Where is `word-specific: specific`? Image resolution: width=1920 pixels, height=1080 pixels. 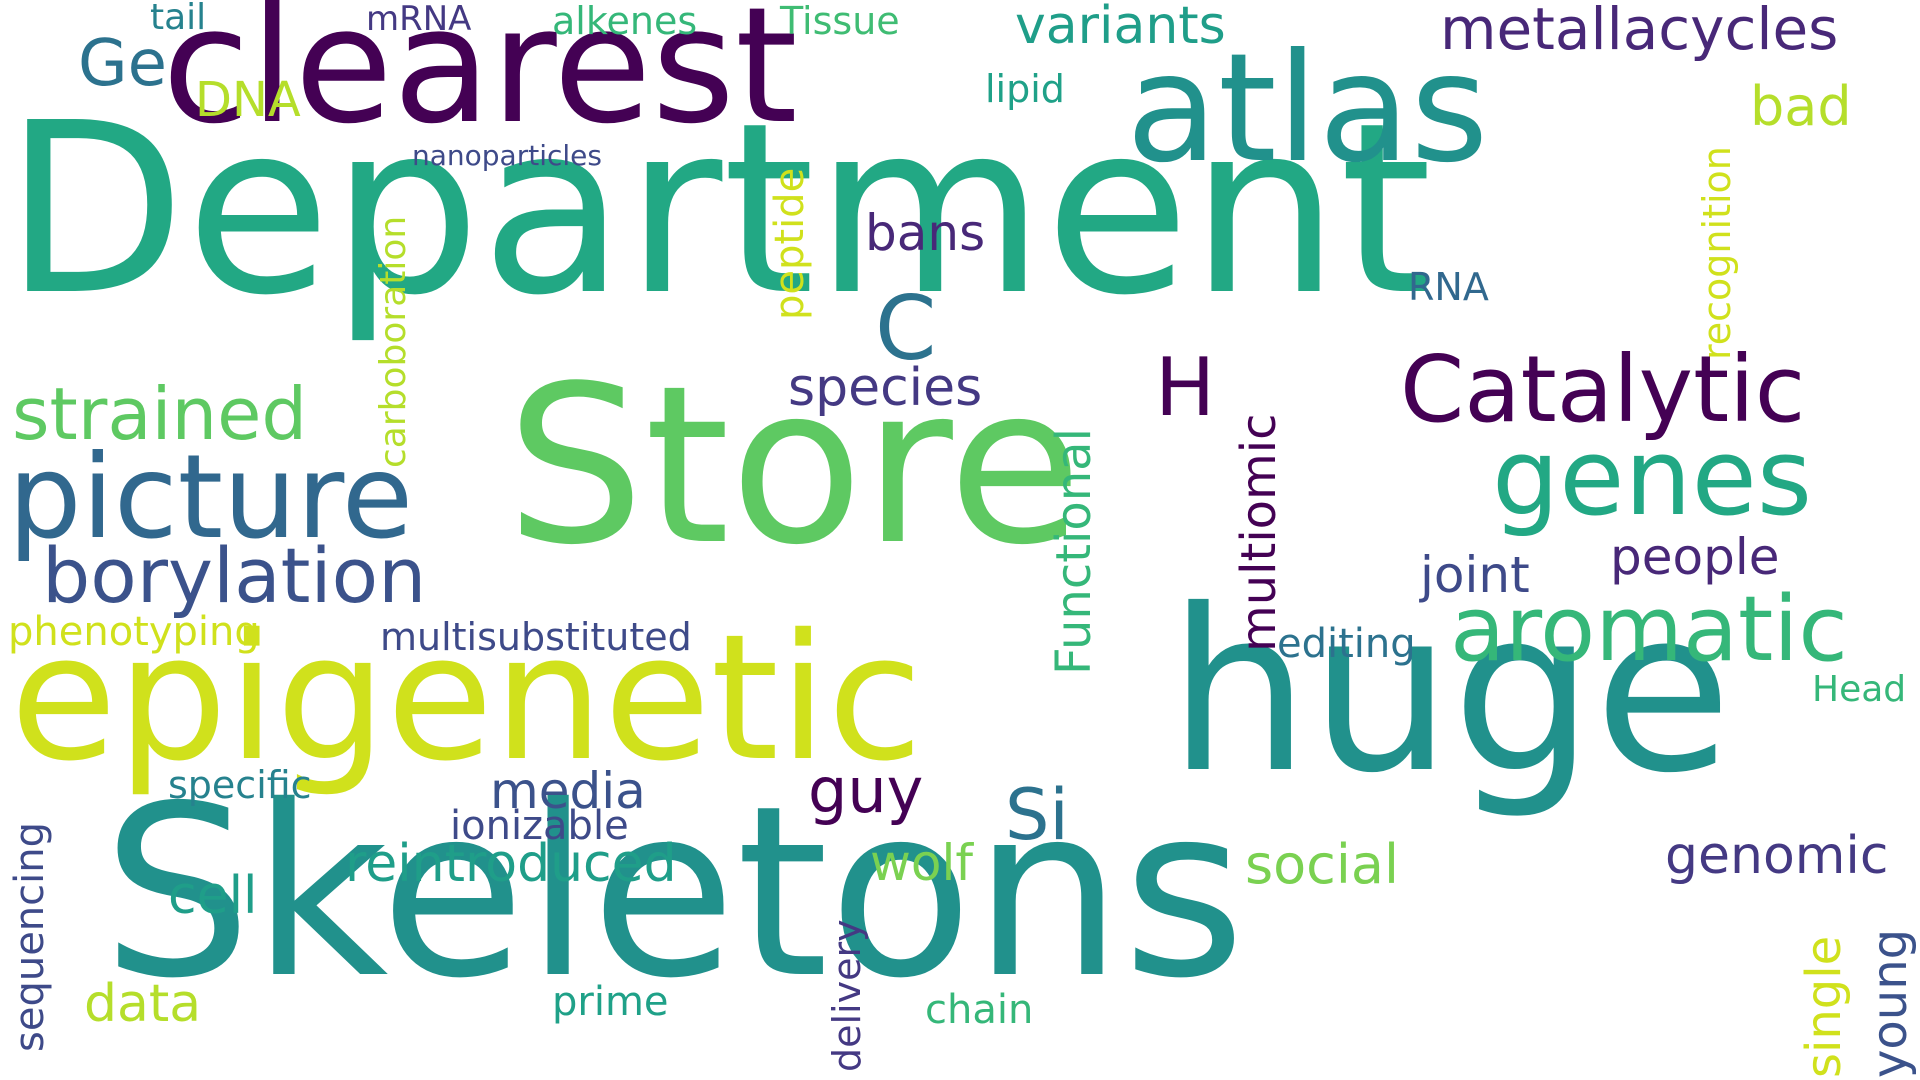 word-specific: specific is located at coordinates (240, 785).